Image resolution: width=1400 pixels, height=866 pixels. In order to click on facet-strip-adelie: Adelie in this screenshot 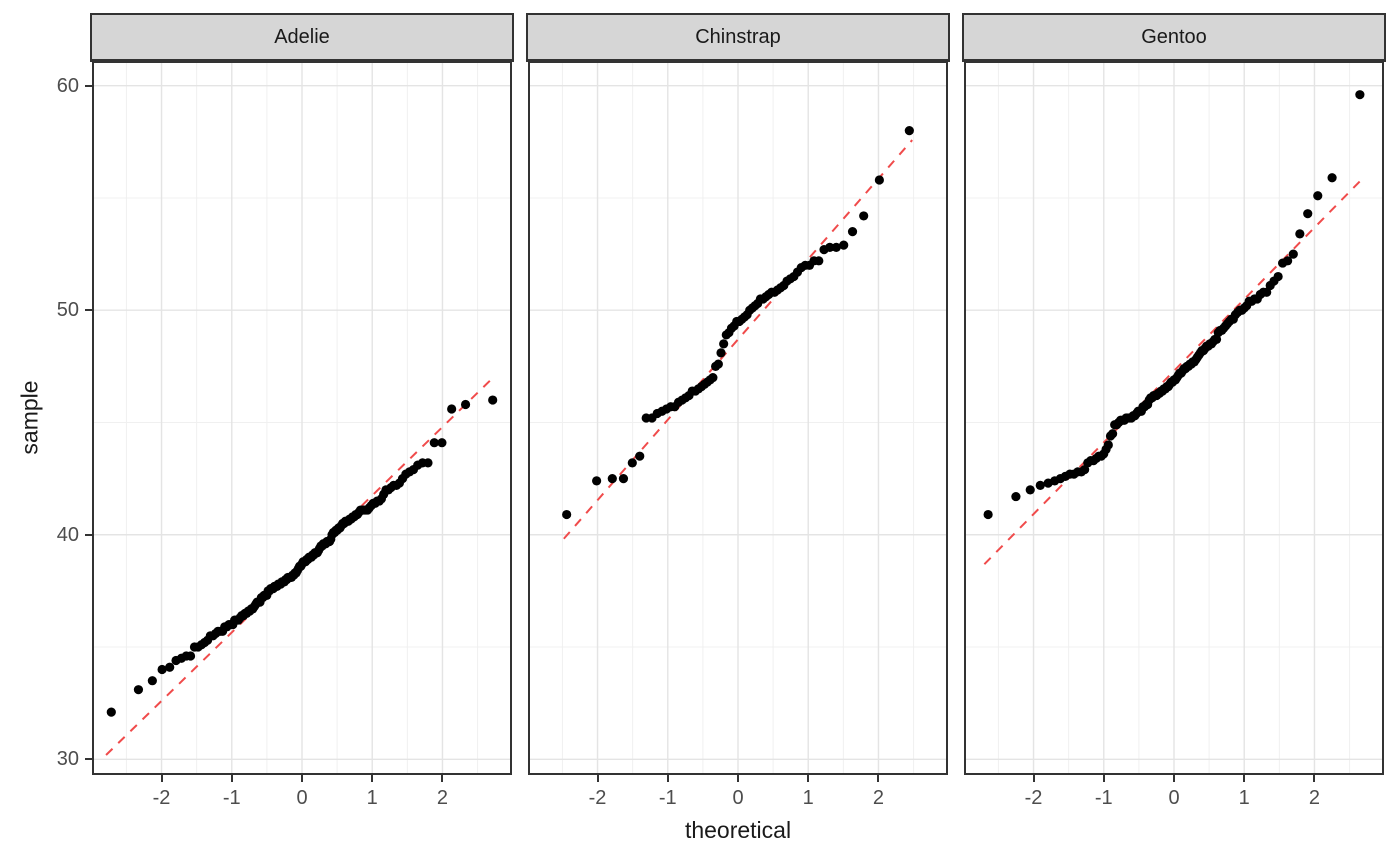, I will do `click(302, 37)`.